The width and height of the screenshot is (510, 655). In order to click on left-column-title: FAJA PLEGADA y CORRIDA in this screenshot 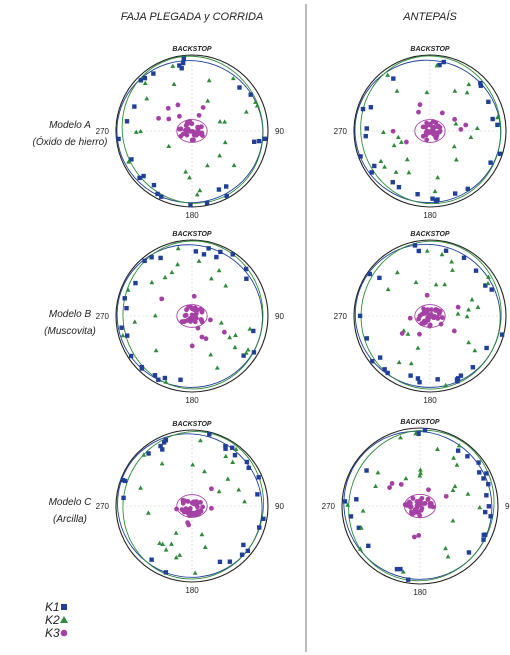, I will do `click(192, 17)`.